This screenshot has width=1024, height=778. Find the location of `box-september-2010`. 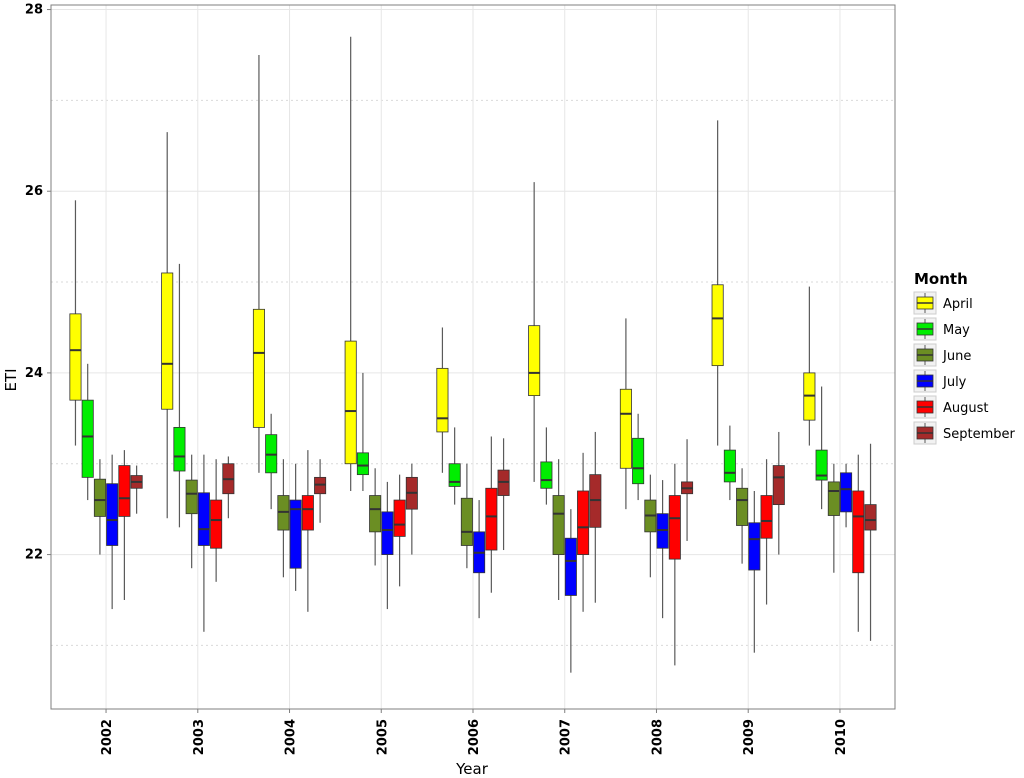

box-september-2010 is located at coordinates (870, 542).